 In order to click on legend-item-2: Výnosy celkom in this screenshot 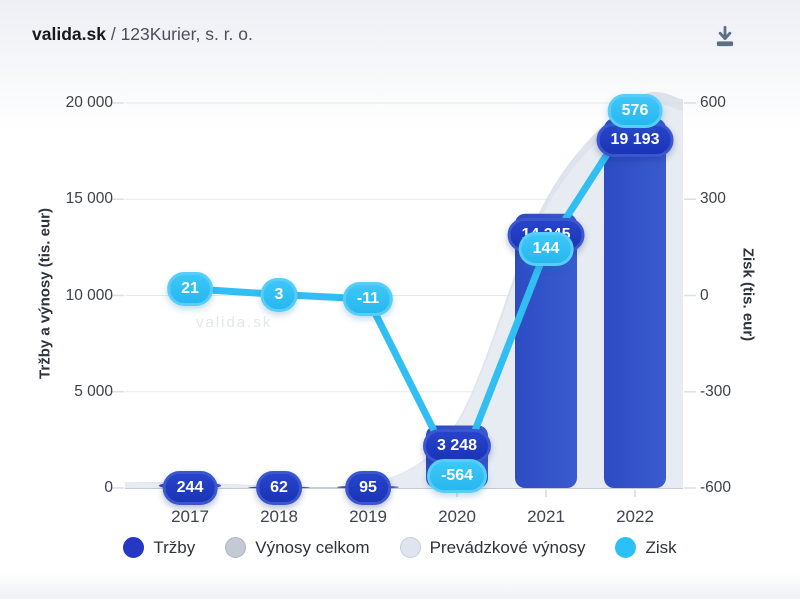, I will do `click(297, 547)`.